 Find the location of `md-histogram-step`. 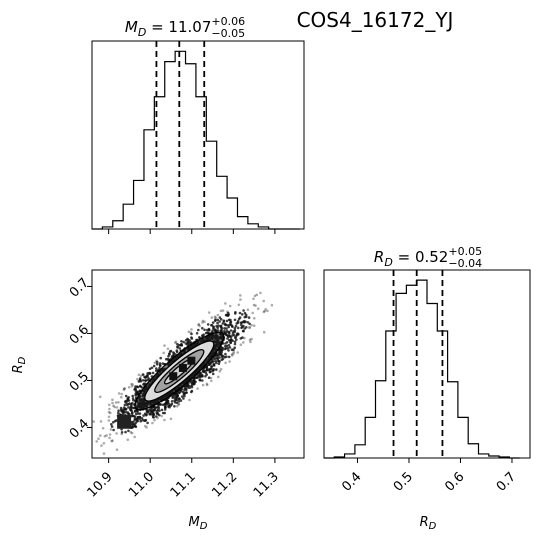

md-histogram-step is located at coordinates (196, 140).